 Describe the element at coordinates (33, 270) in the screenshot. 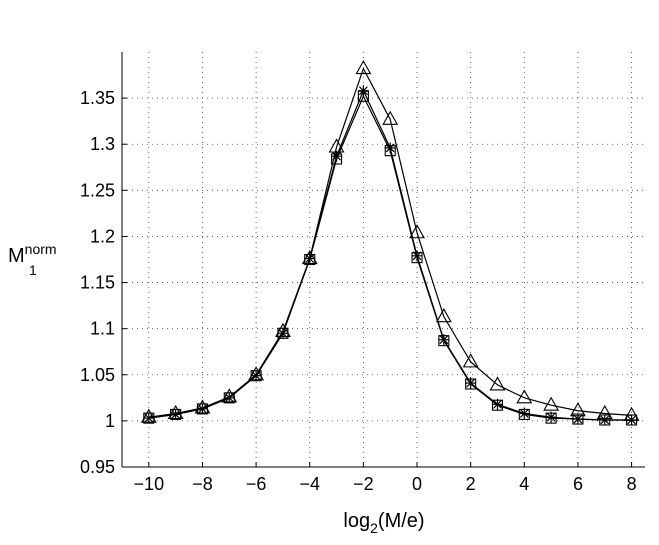

I see `y-axis-label-subscript: 1` at that location.